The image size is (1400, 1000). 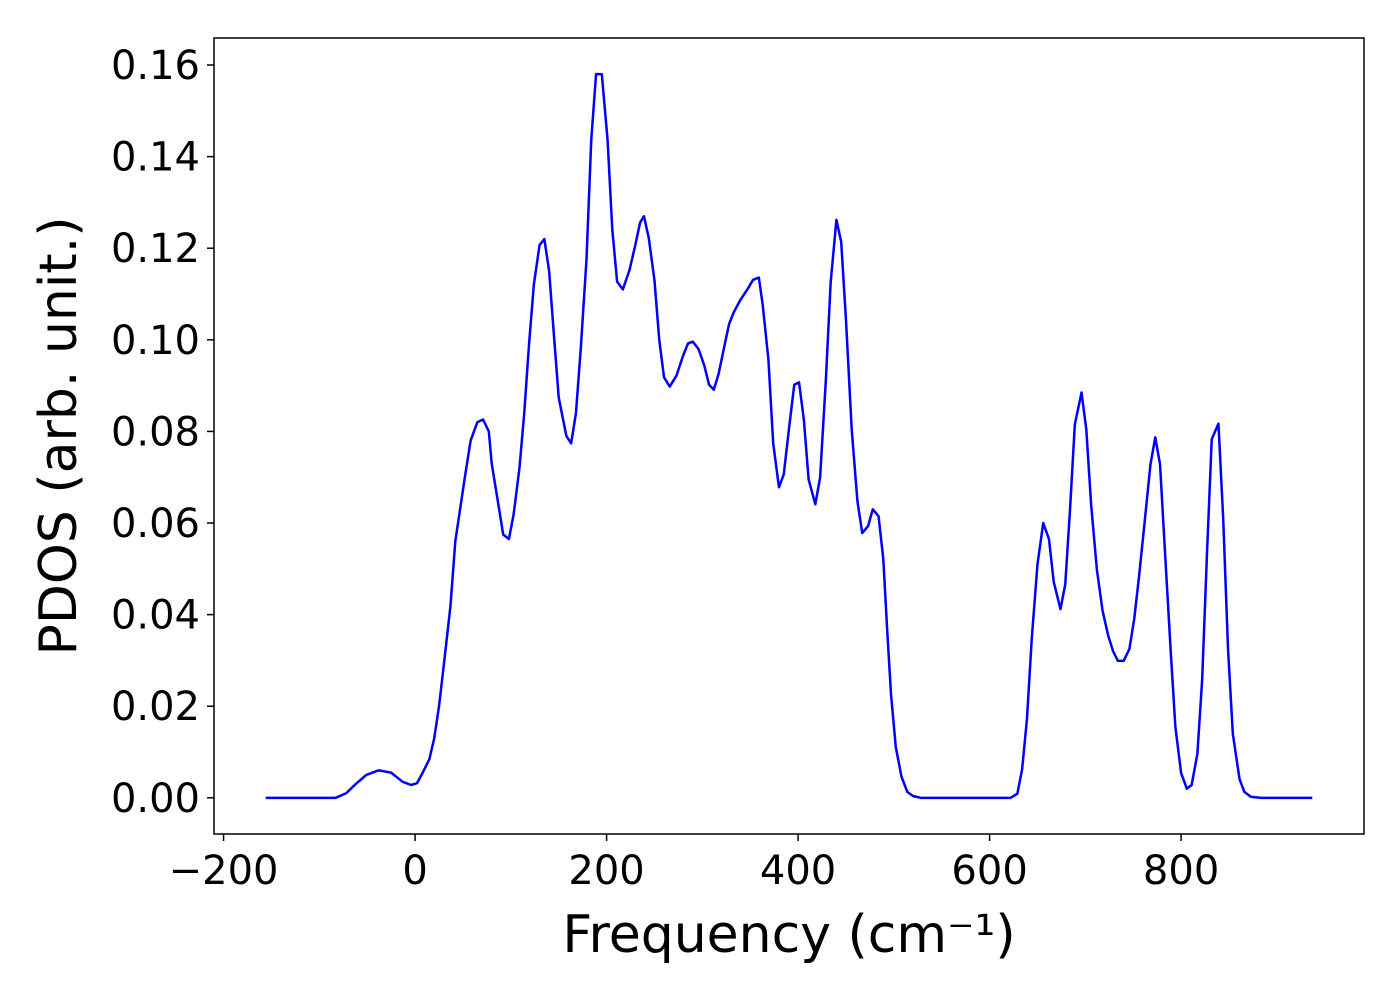 I want to click on y-tick-label: 0.12, so click(x=155, y=249).